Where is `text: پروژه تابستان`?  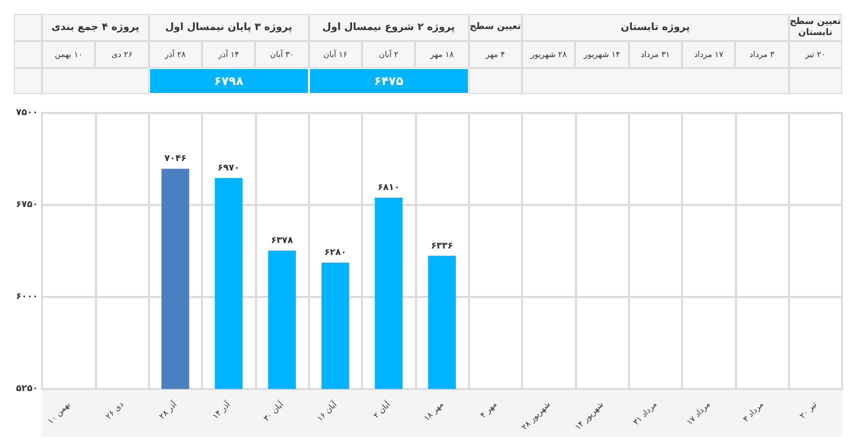 text: پروژه تابستان is located at coordinates (655, 27).